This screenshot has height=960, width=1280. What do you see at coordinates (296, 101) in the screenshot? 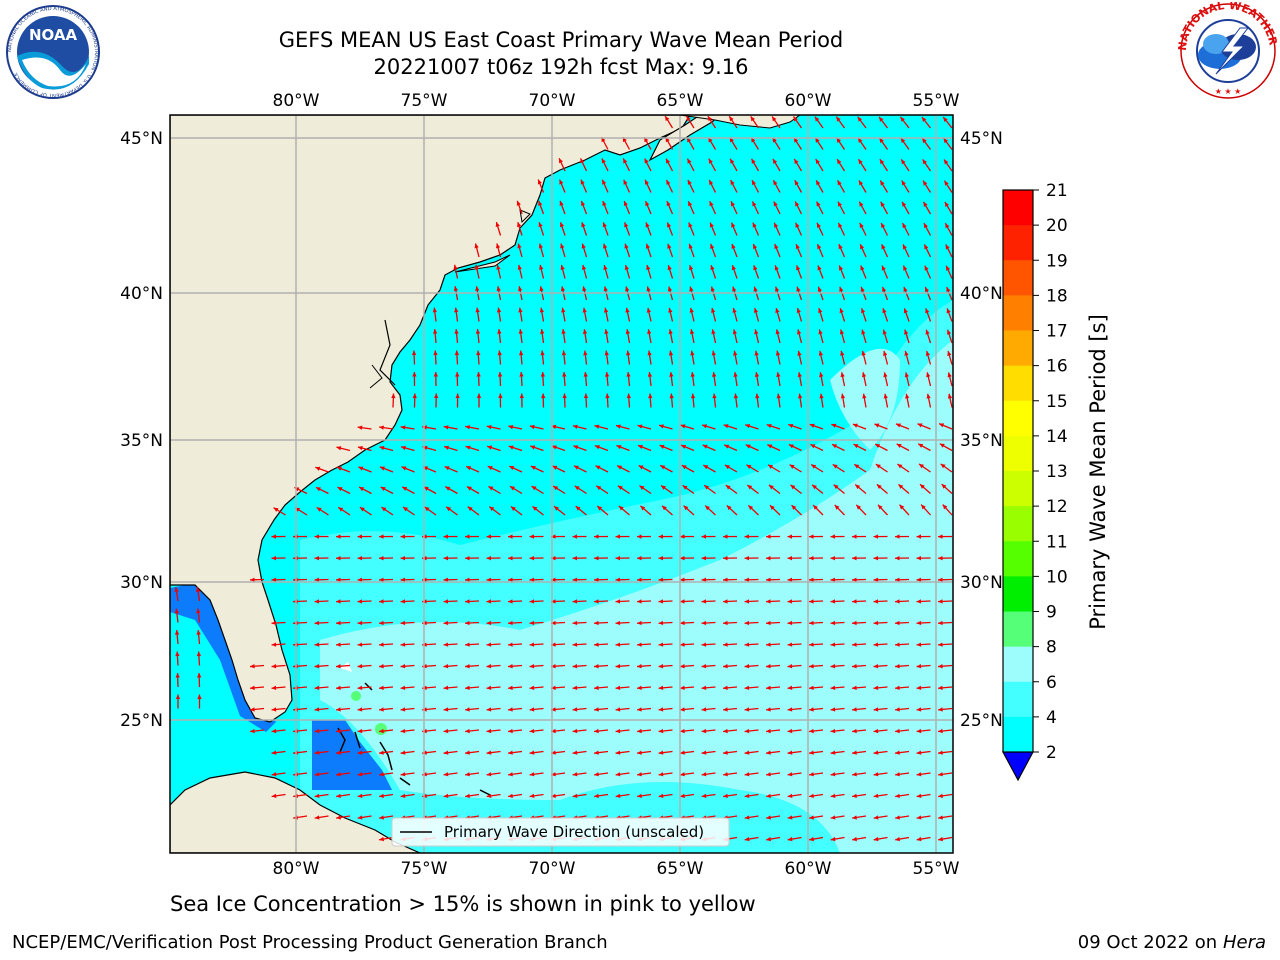
I see `lon-label-top-80w: 80°W` at bounding box center [296, 101].